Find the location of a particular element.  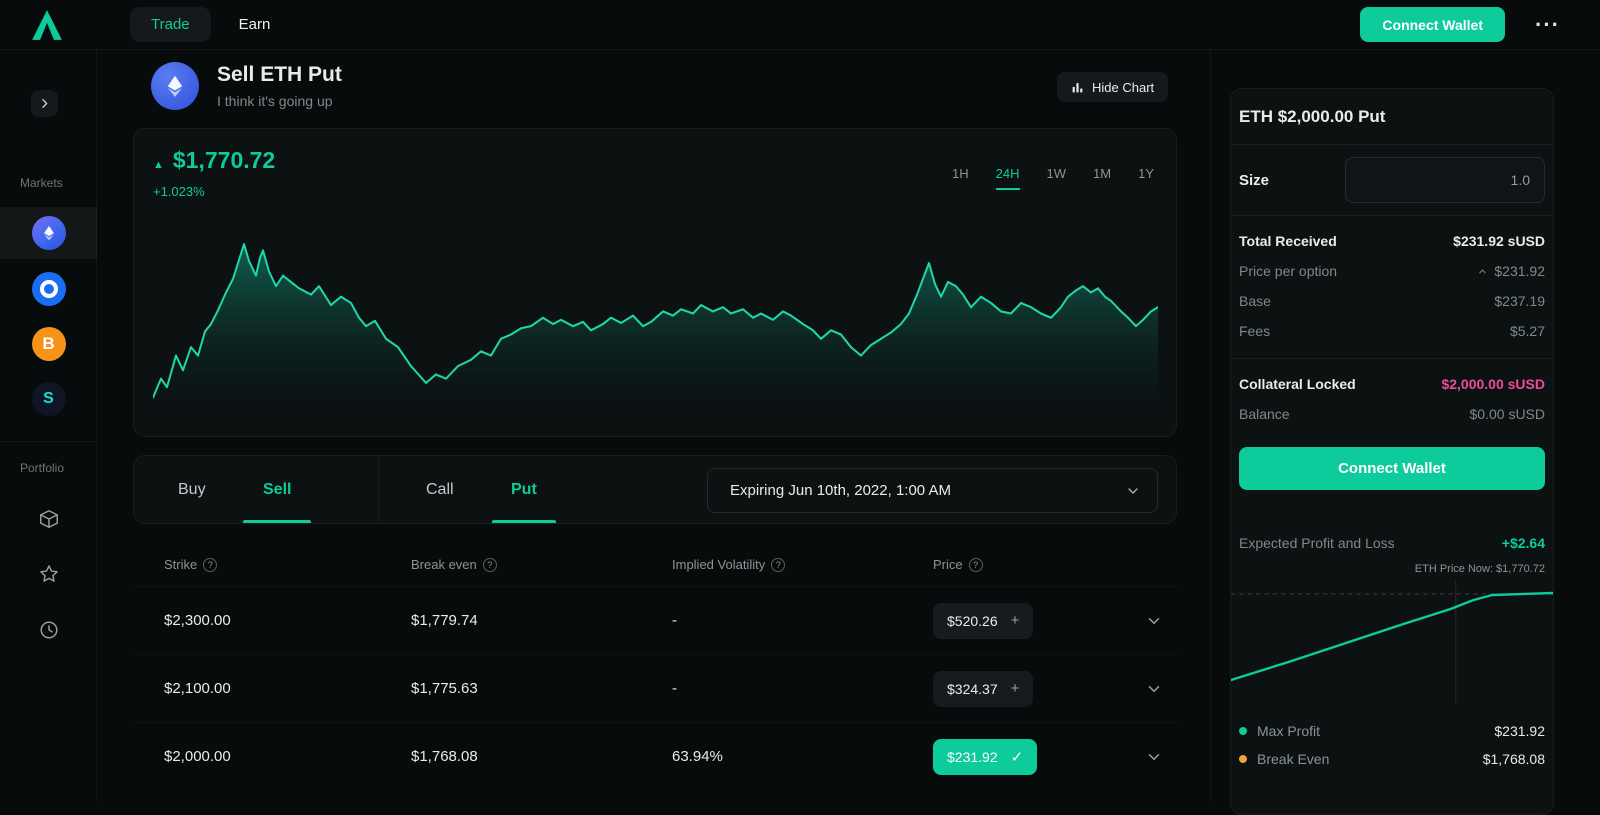

collateral-value: $2,000.00 sUSD is located at coordinates (1493, 384).